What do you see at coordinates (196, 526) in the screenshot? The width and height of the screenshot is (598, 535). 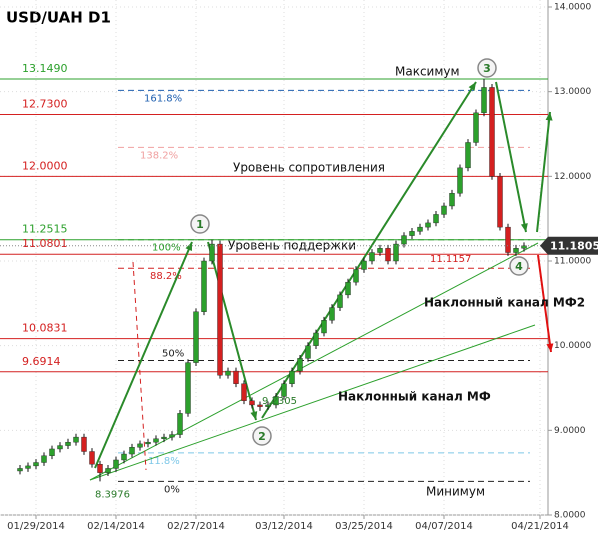 I see `x-tick-label: 02/27/2014` at bounding box center [196, 526].